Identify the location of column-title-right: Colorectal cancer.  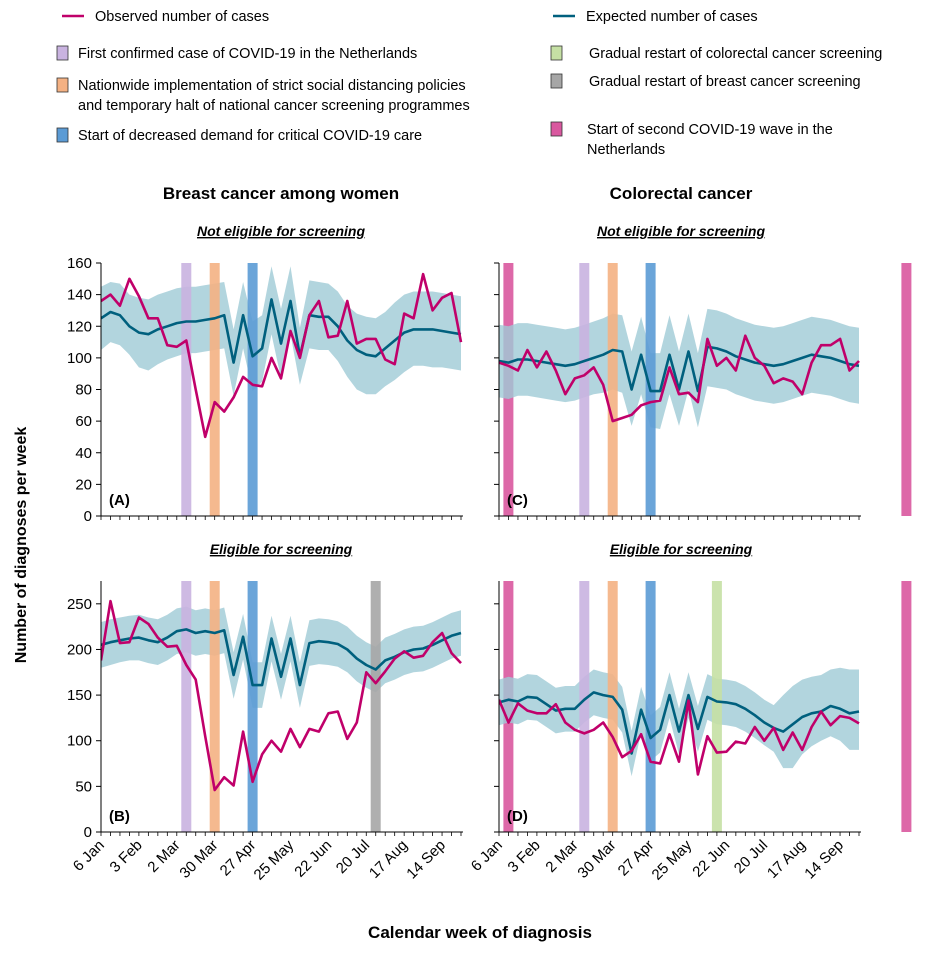
(681, 193).